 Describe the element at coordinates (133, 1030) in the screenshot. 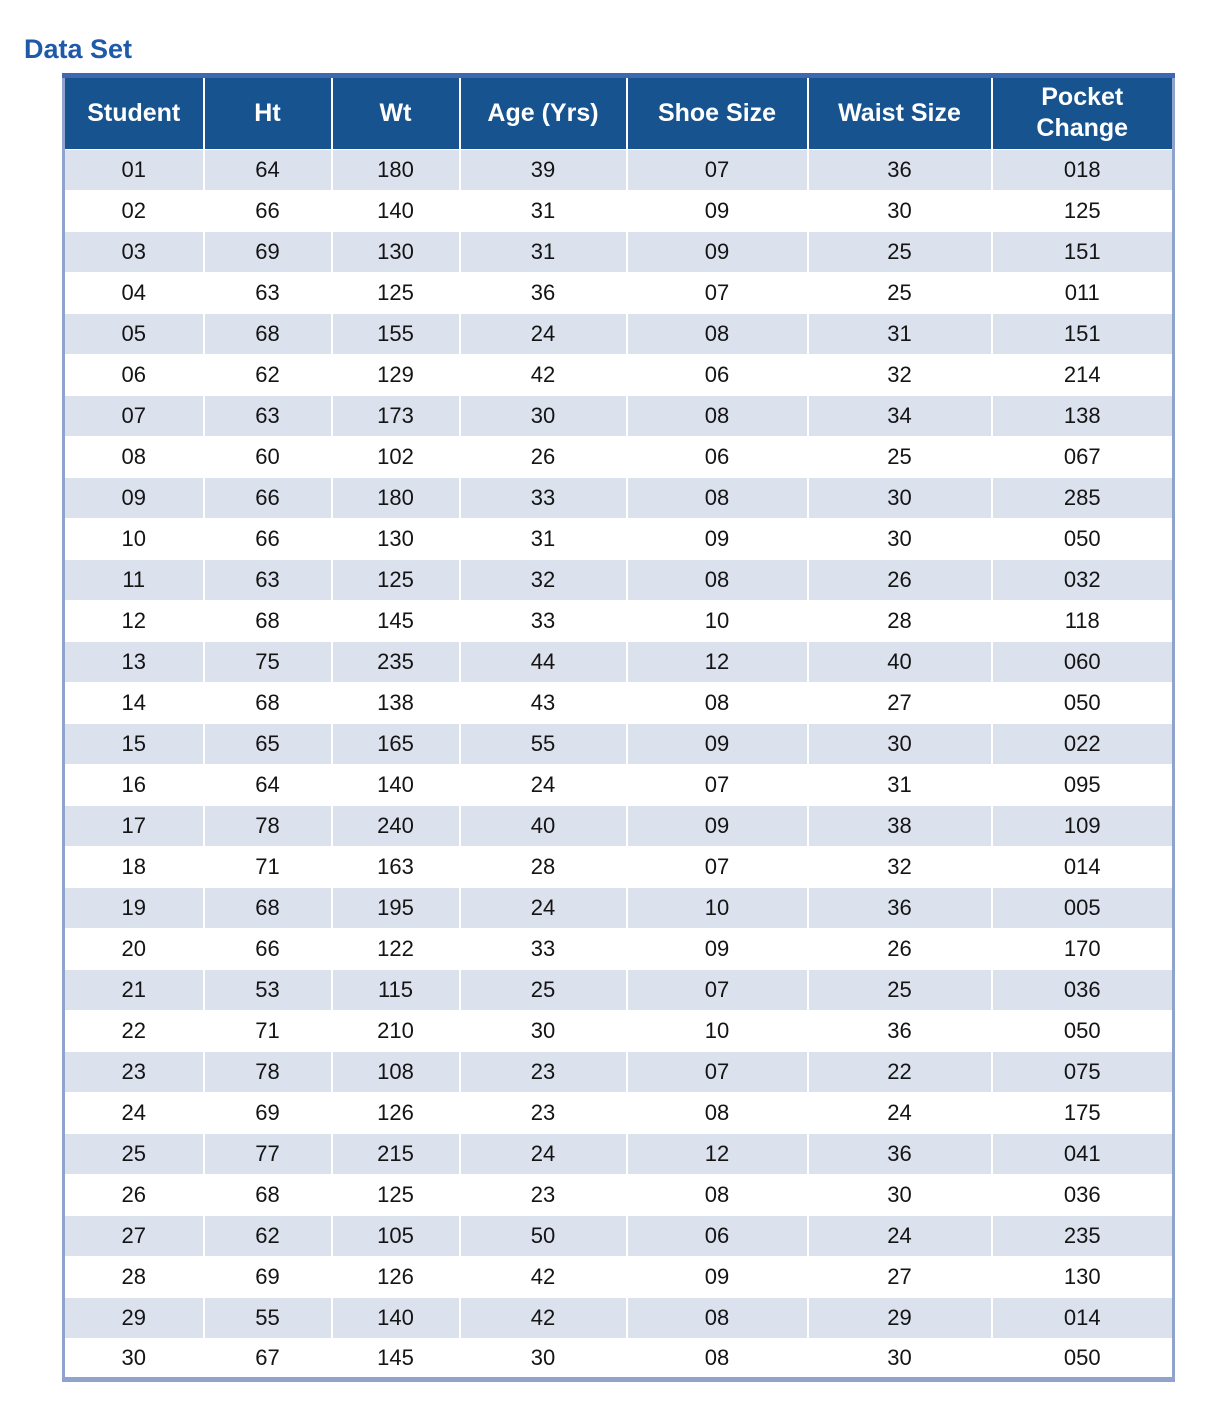

I see `table-cell: 22` at that location.